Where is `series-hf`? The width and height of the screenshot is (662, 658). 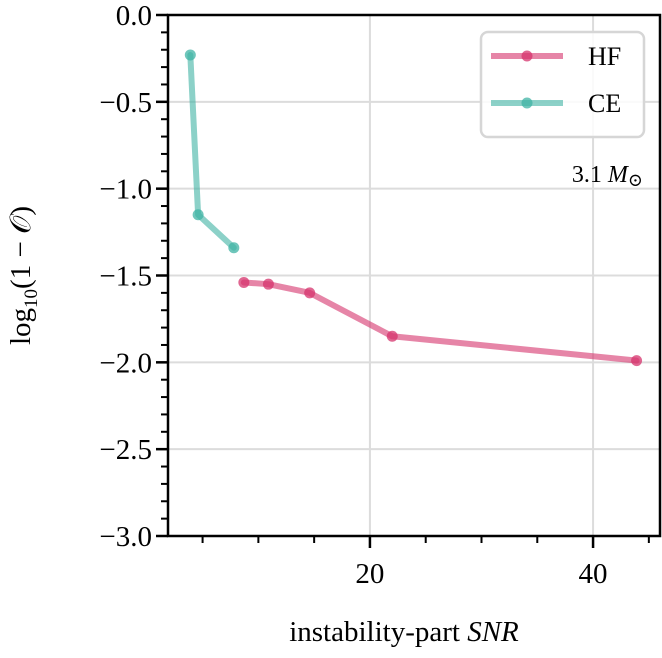 series-hf is located at coordinates (440, 321).